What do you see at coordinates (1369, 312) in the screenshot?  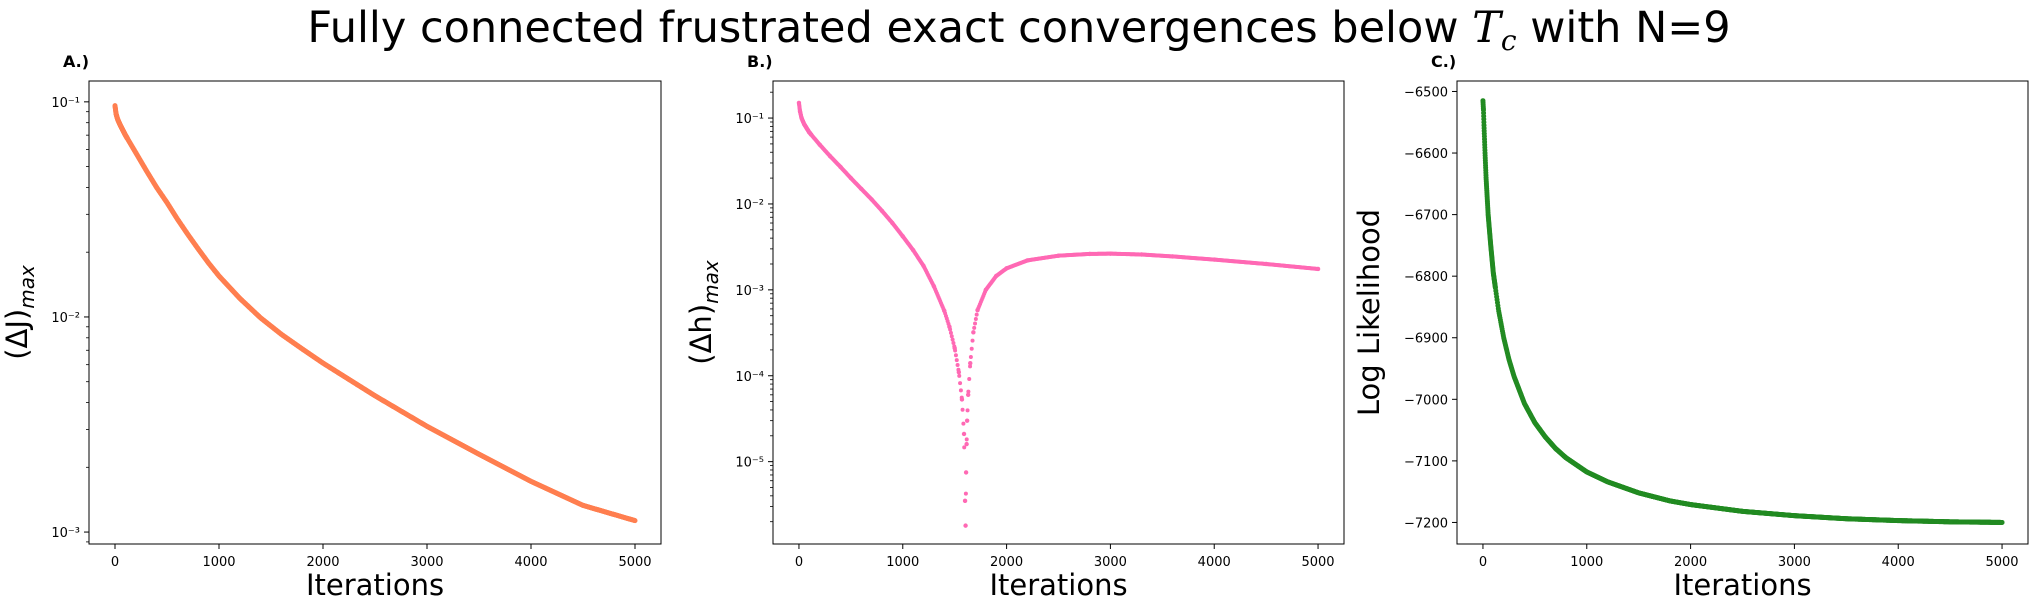 I see `y-axis-label: Log Likelihood` at bounding box center [1369, 312].